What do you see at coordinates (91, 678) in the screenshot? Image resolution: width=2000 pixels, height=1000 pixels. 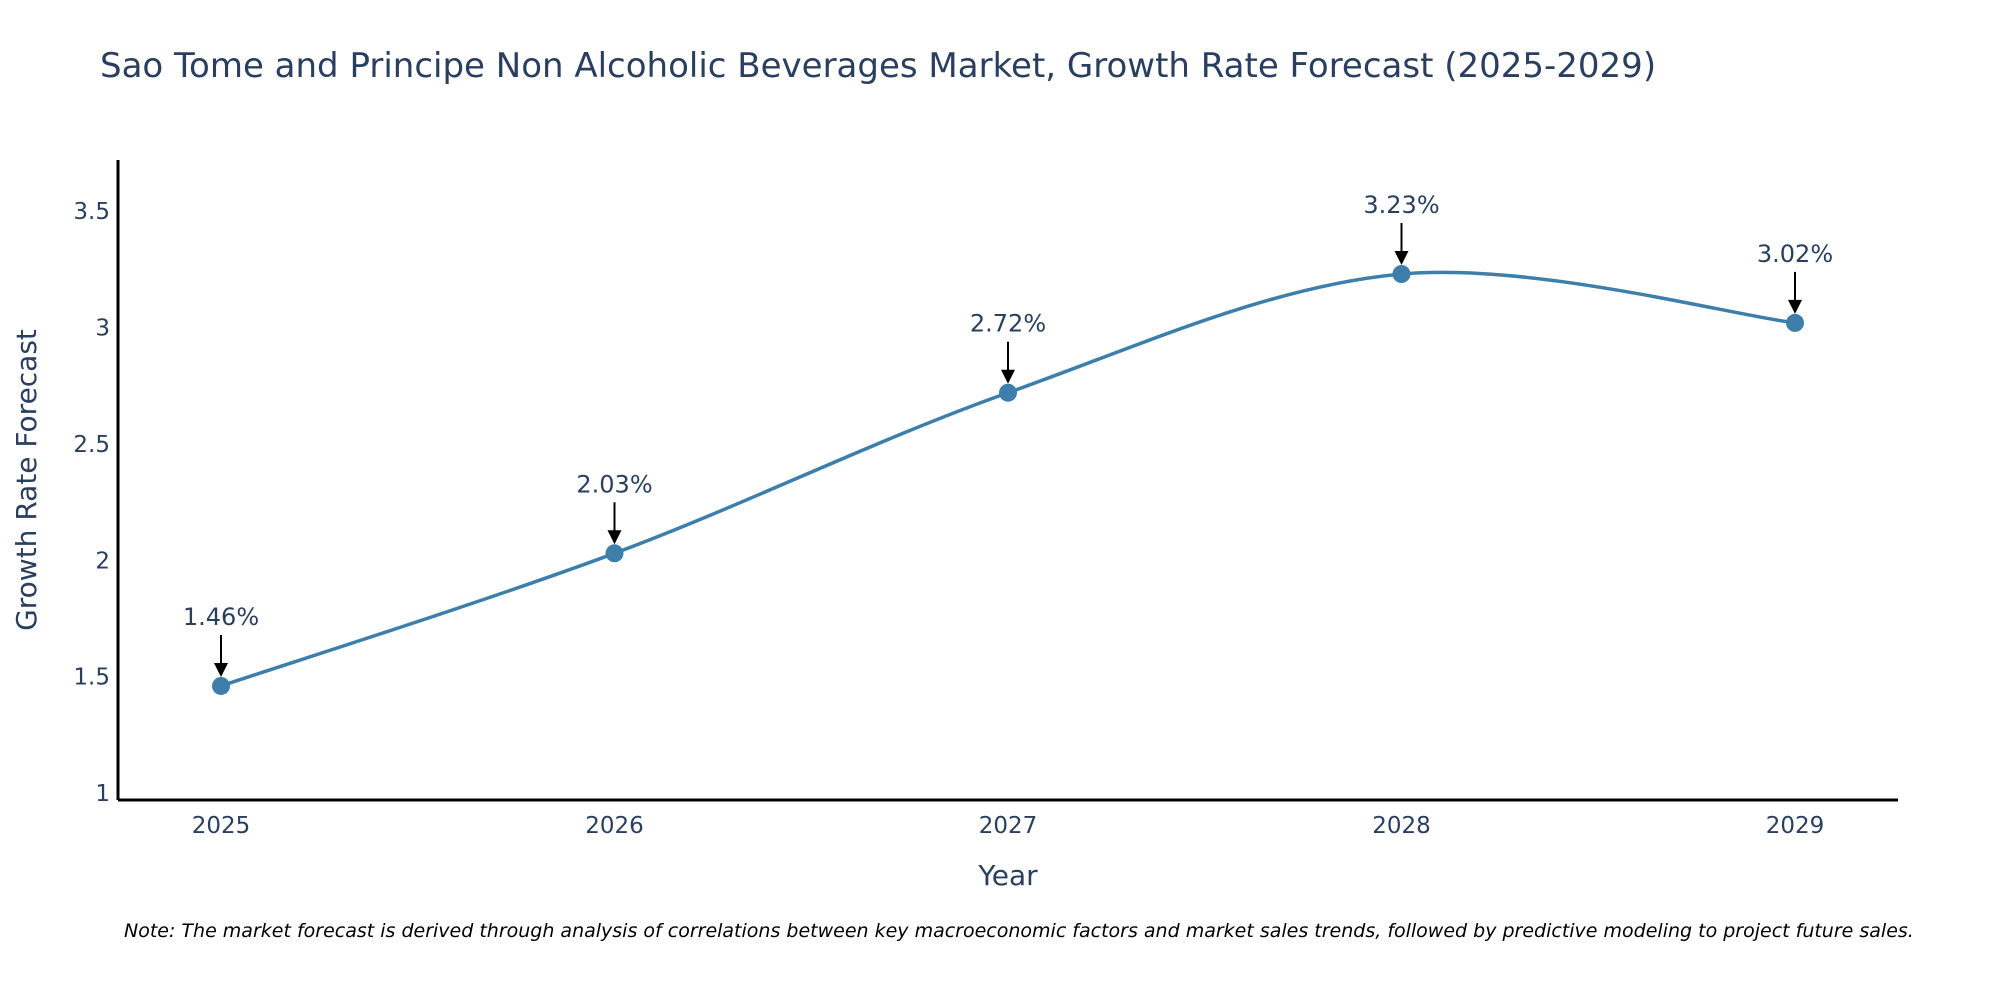 I see `y-tick-label: 1.5` at bounding box center [91, 678].